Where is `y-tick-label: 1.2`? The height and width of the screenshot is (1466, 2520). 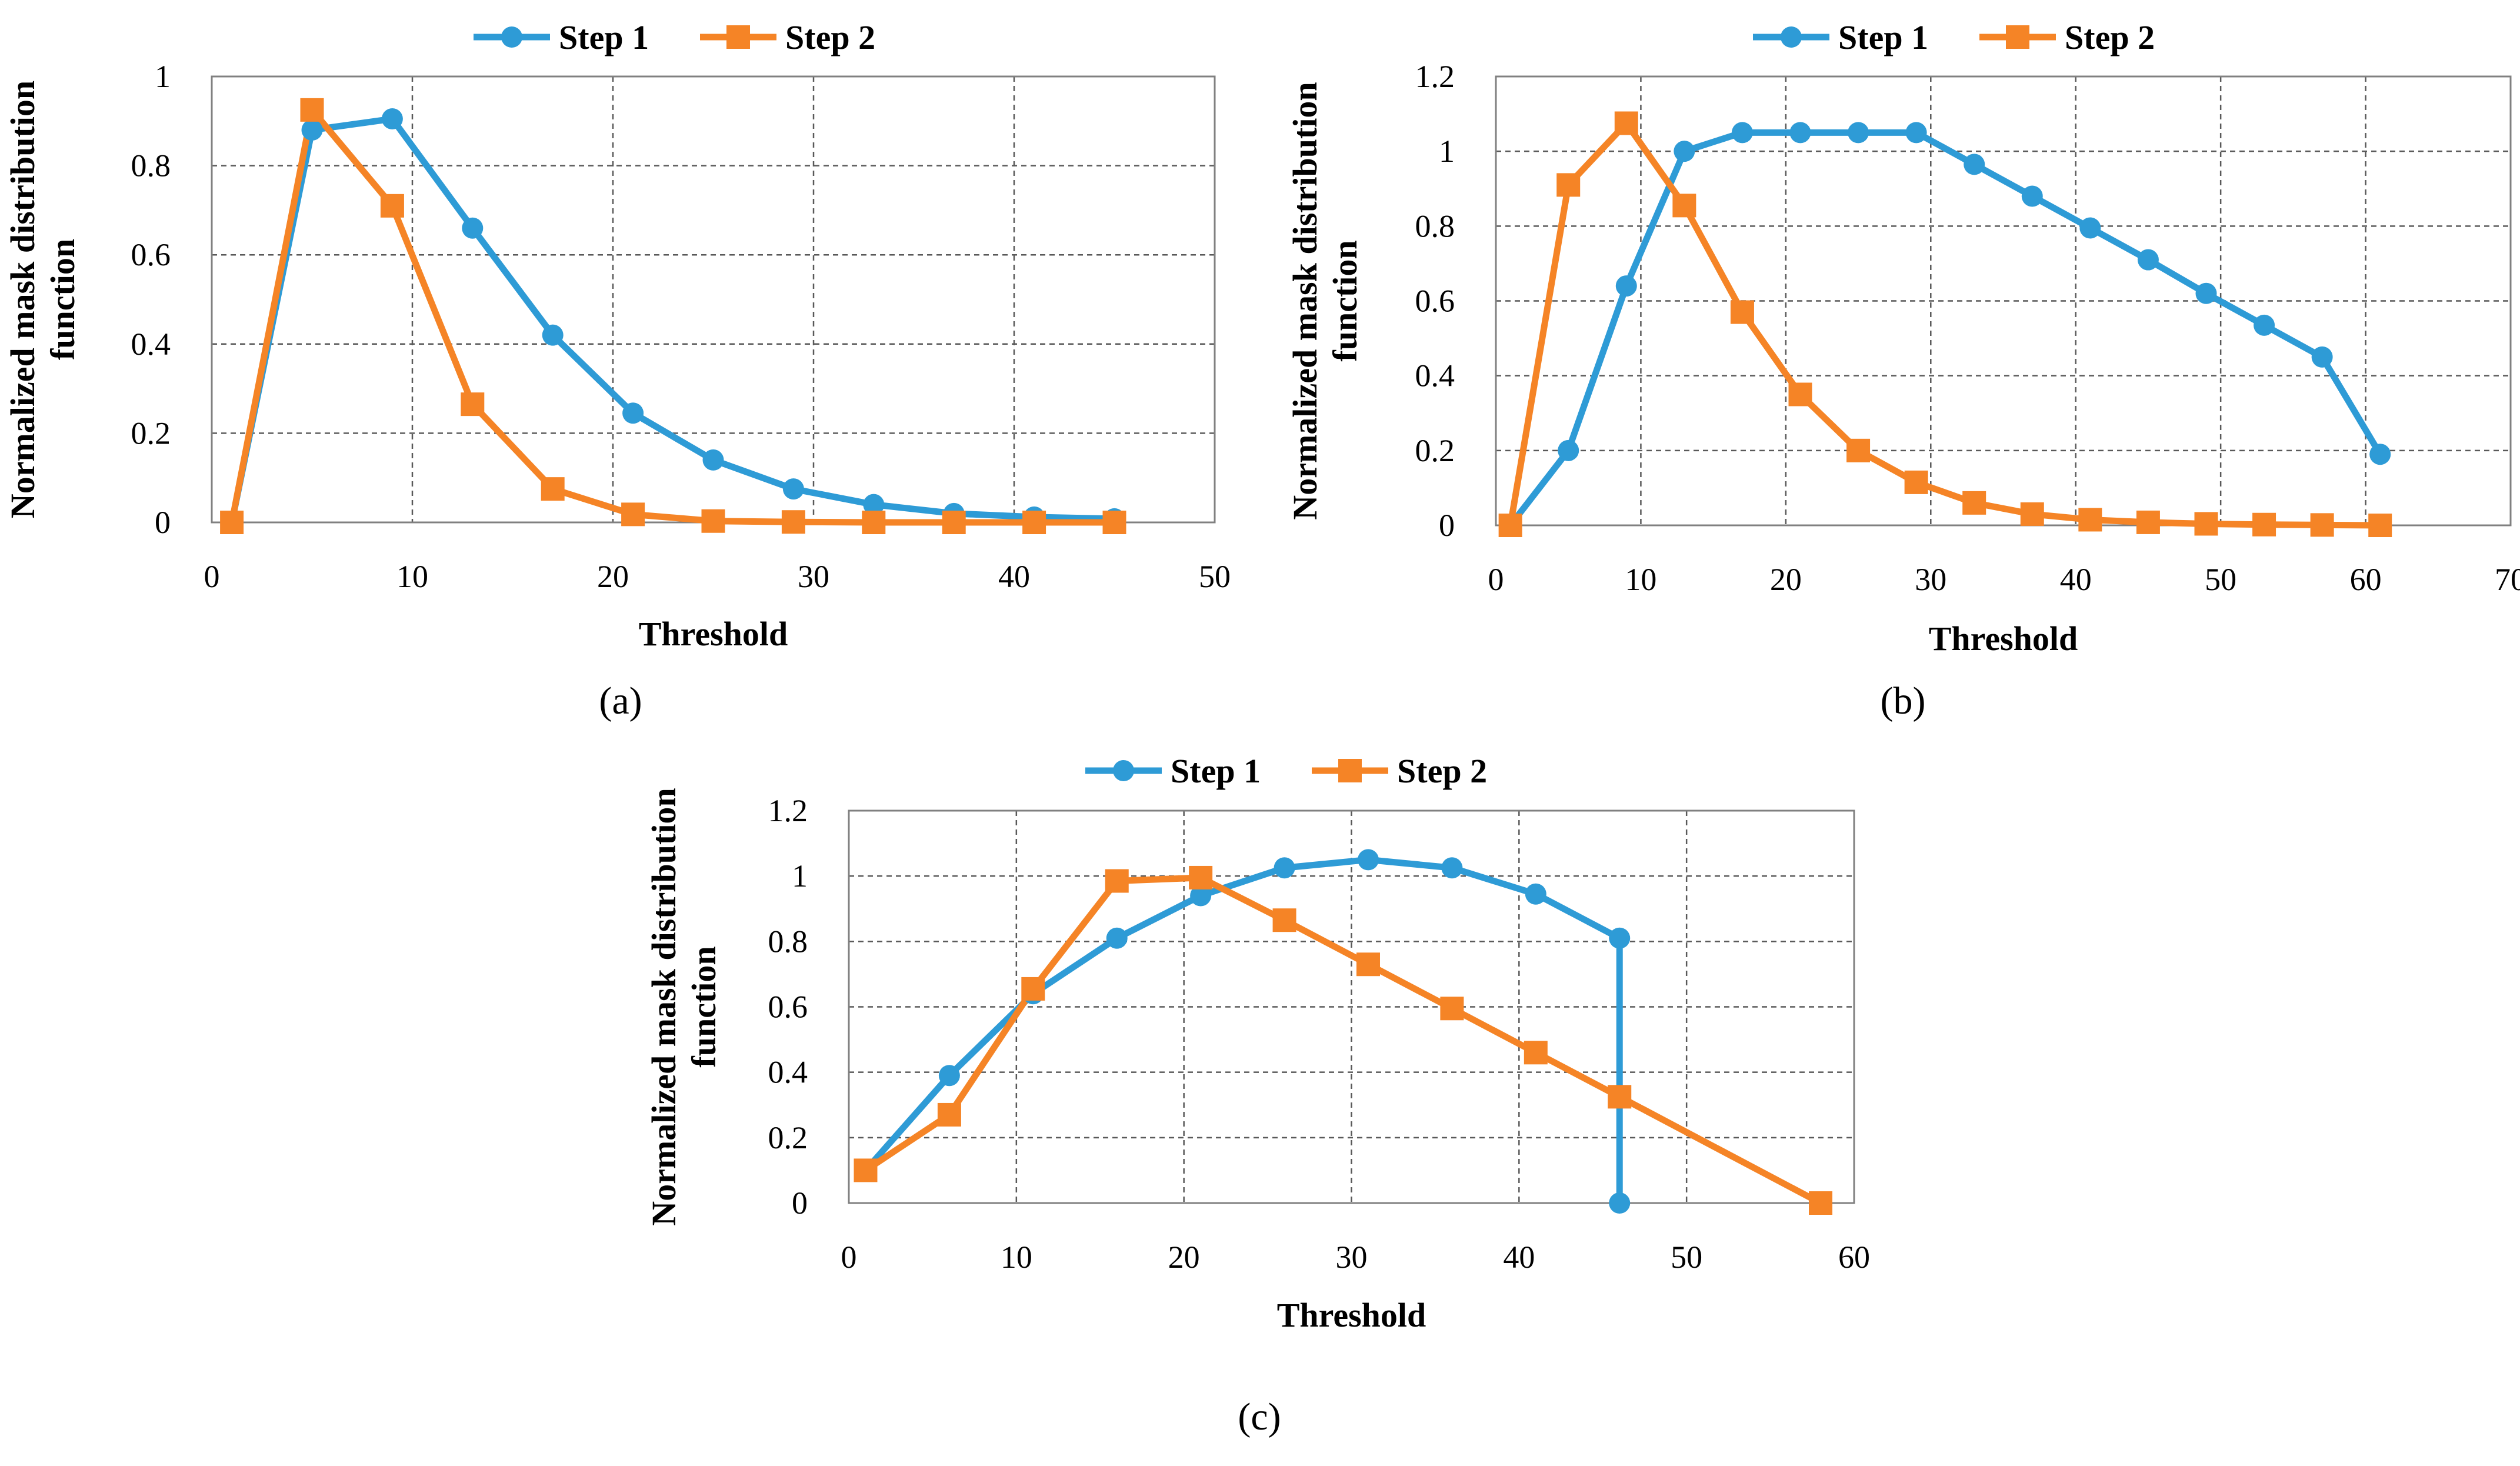
y-tick-label: 1.2 is located at coordinates (1435, 76).